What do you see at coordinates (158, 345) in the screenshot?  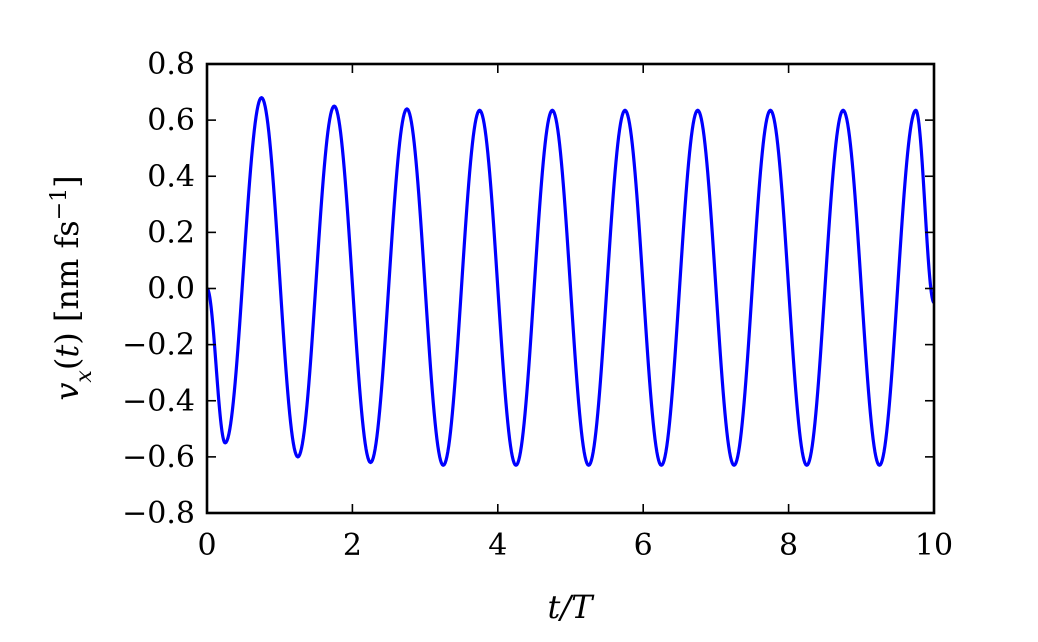 I see `y-tick-label-3: −0.2` at bounding box center [158, 345].